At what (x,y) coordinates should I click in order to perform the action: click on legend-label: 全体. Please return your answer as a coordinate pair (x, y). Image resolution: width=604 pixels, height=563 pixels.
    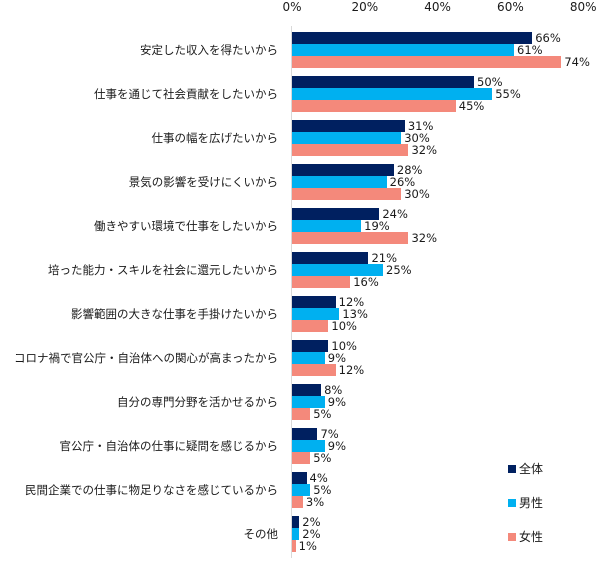
    Looking at the image, I should click on (531, 469).